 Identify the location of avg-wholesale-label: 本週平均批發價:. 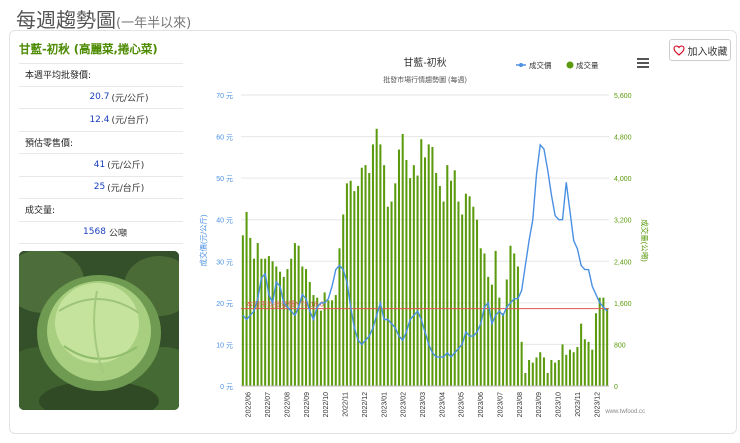
(101, 75).